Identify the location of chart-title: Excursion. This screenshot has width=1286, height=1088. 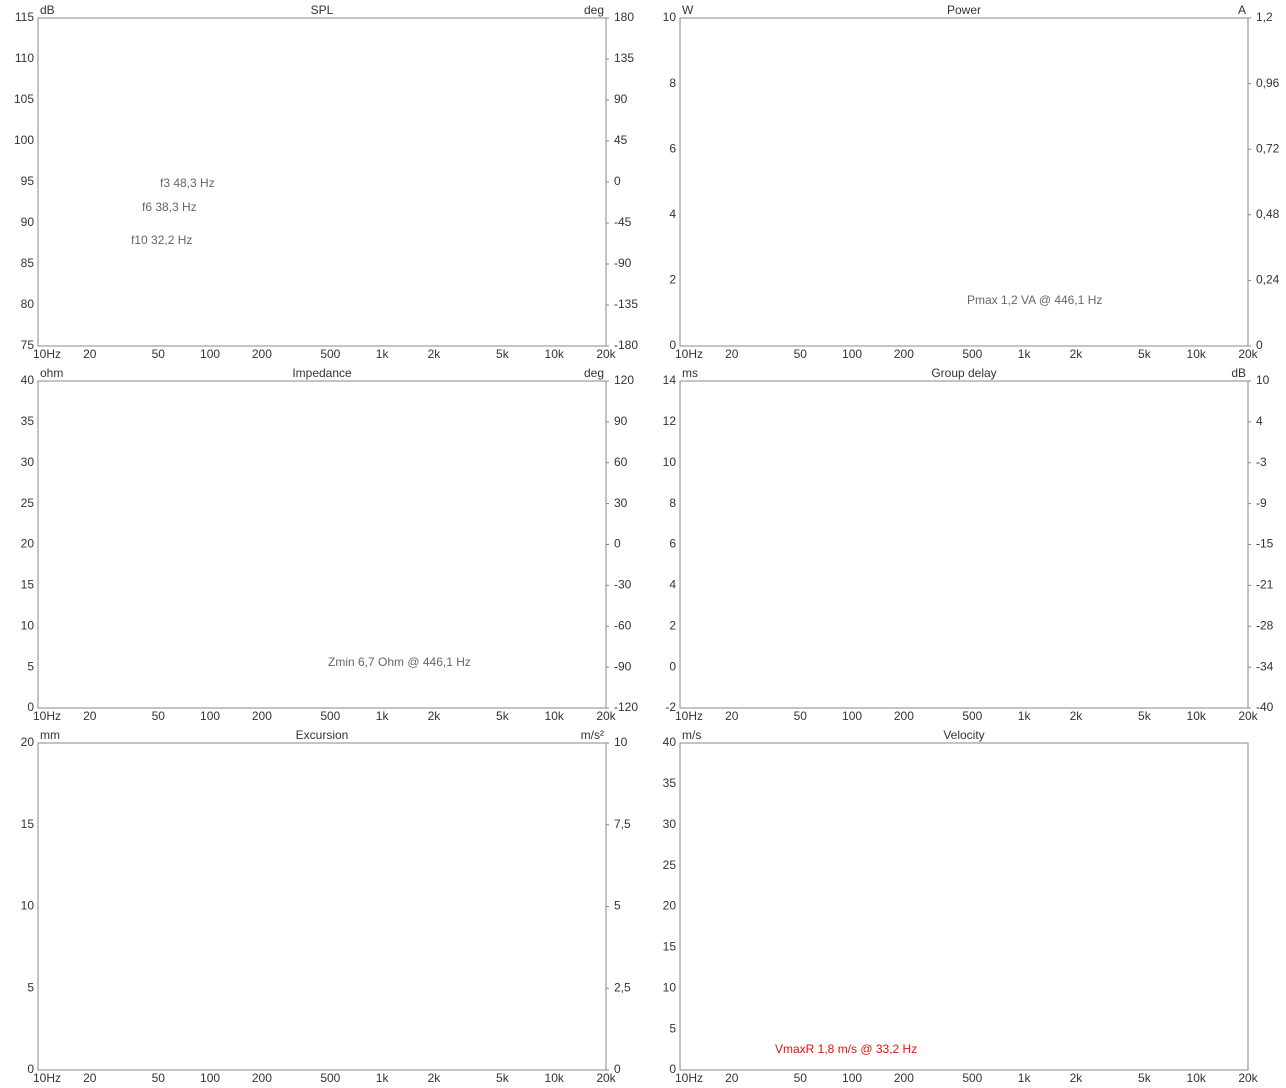
(322, 735).